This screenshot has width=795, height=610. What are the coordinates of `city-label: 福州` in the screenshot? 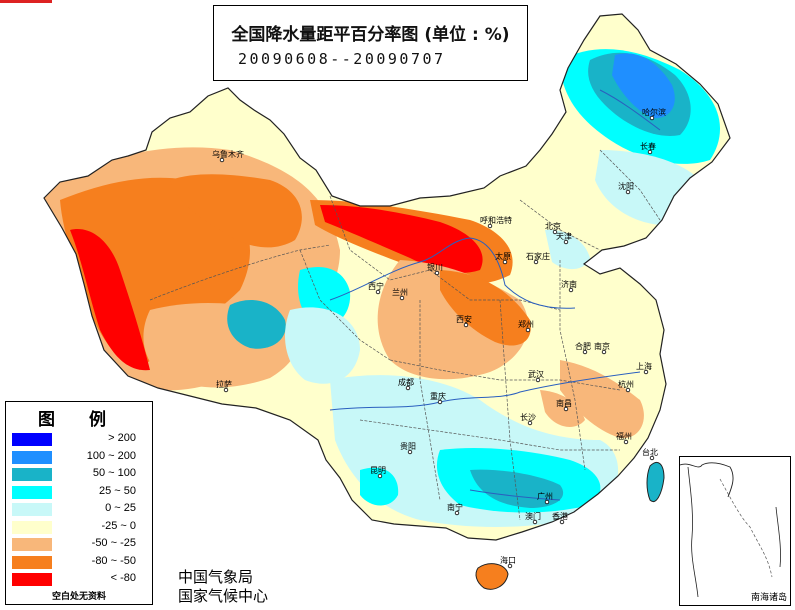 It's located at (624, 436).